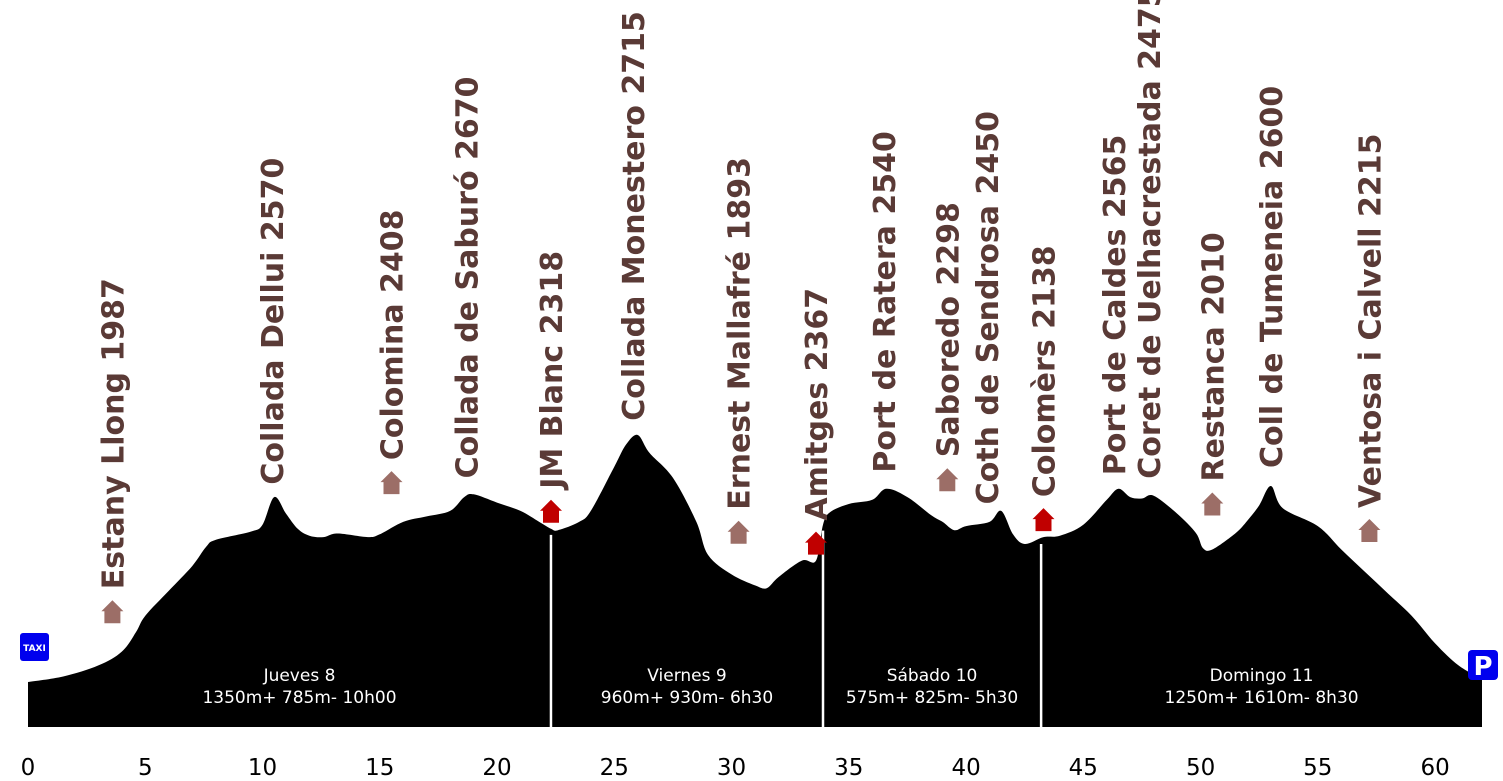  What do you see at coordinates (496, 768) in the screenshot?
I see `x-tick-label: 20` at bounding box center [496, 768].